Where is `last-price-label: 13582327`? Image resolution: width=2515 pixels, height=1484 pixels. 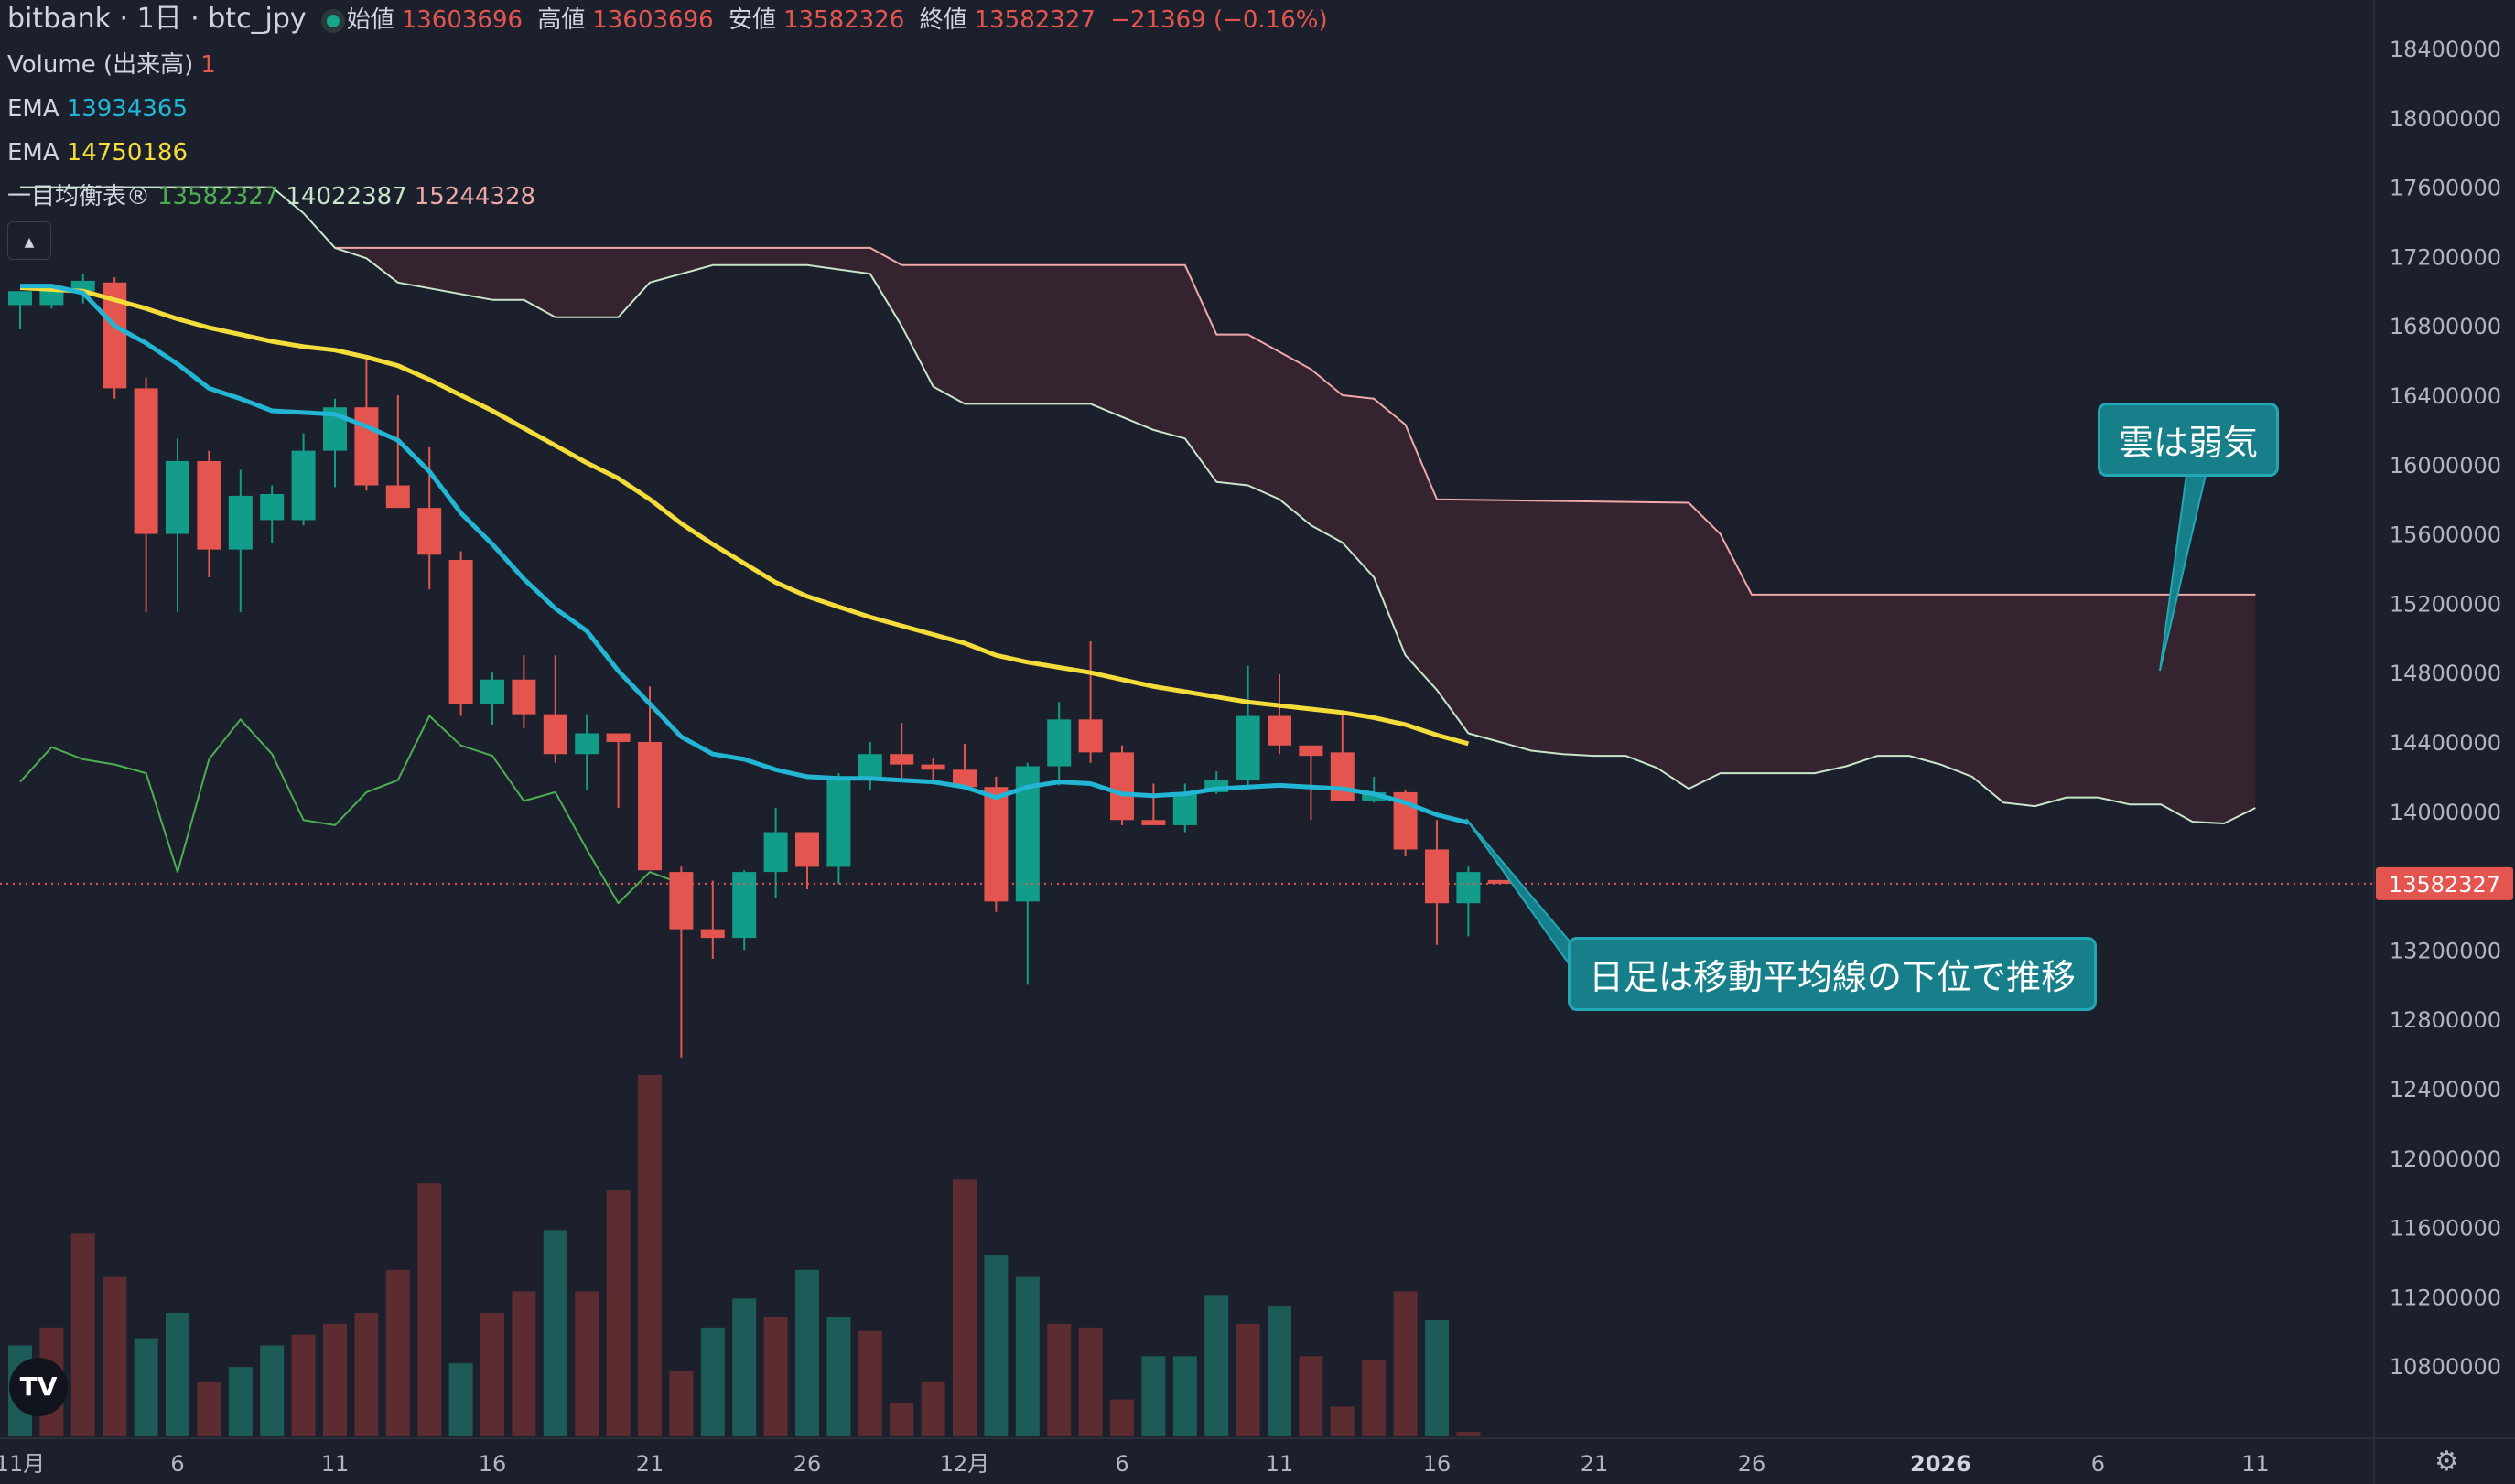 last-price-label: 13582327 is located at coordinates (2444, 885).